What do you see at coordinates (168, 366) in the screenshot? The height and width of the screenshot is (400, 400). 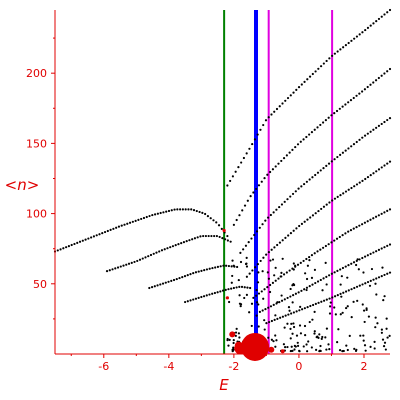 I see `x-tick-label: -4` at bounding box center [168, 366].